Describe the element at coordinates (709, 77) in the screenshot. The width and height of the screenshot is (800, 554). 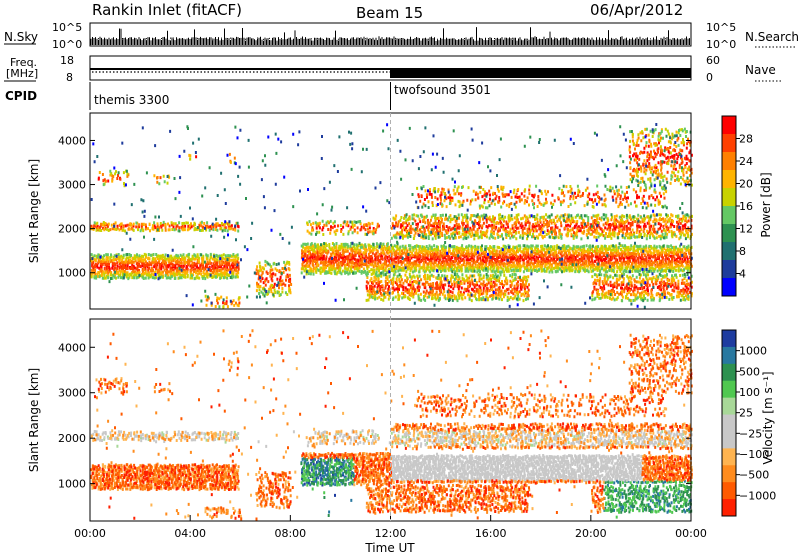
I see `nave-tick-bottom: 0` at that location.